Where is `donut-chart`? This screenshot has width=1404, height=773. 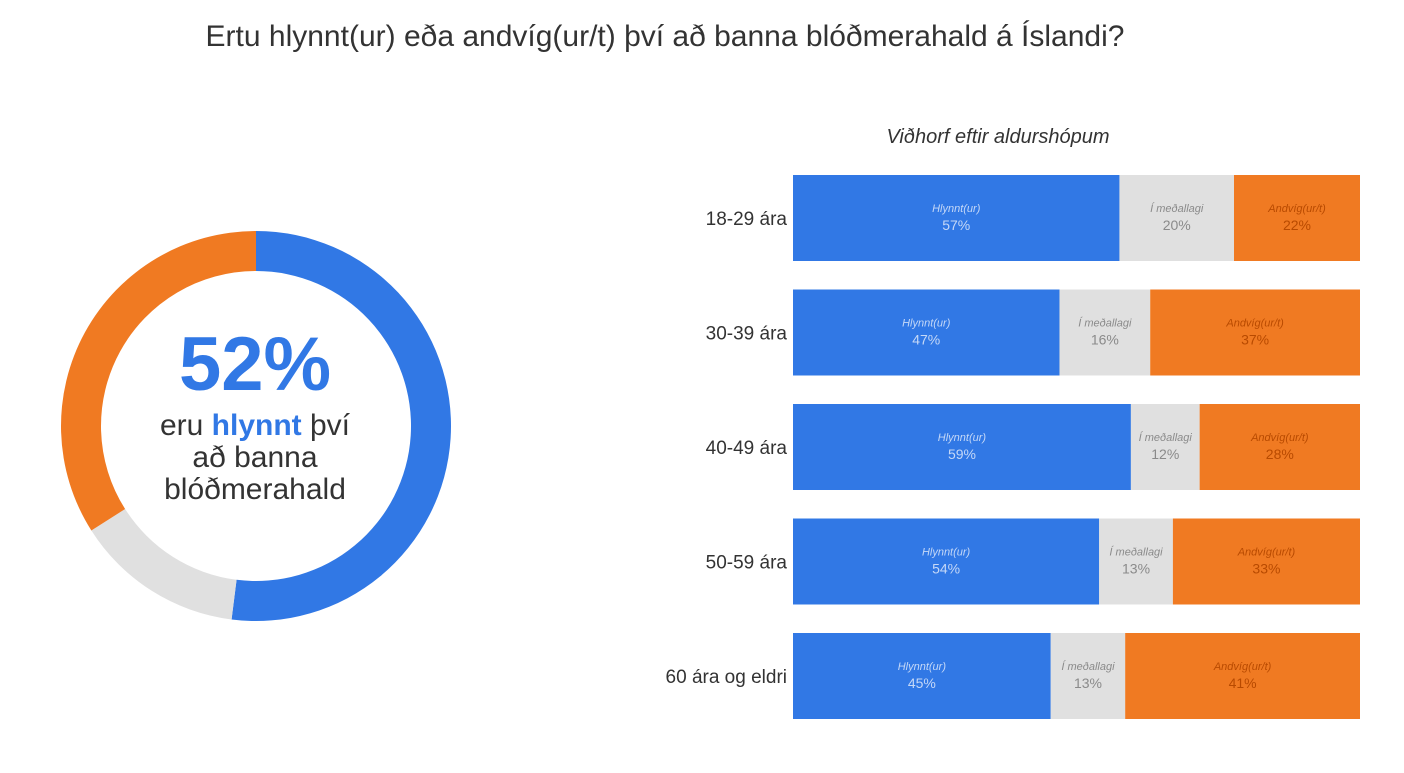 donut-chart is located at coordinates (256, 426).